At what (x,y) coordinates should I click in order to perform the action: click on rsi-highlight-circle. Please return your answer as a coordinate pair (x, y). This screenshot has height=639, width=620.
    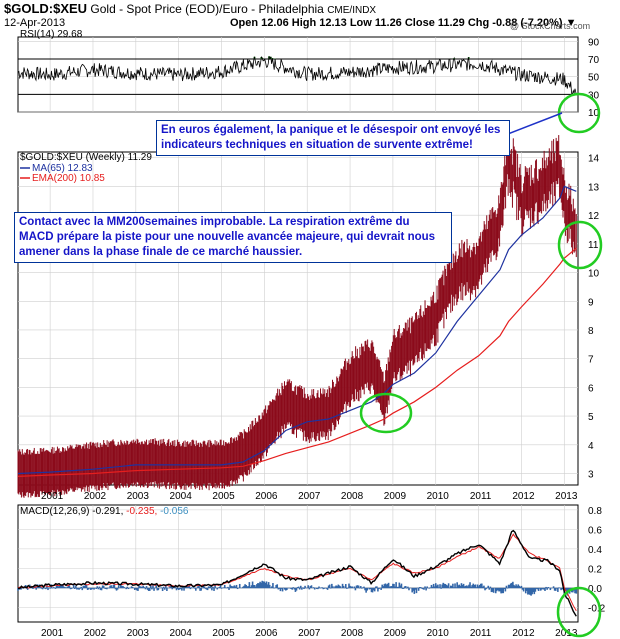
    Looking at the image, I should click on (579, 113).